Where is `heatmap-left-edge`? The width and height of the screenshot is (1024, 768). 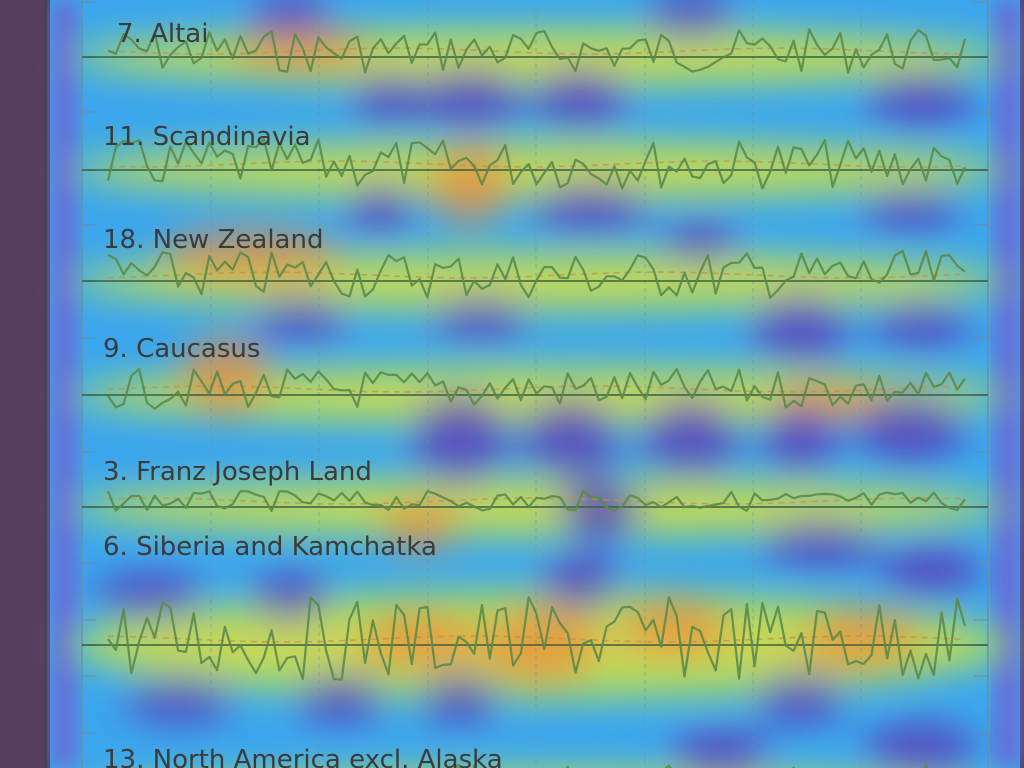 heatmap-left-edge is located at coordinates (64, 384).